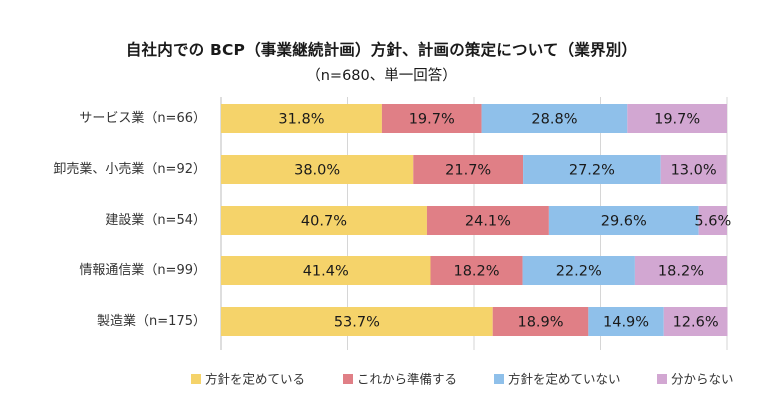  I want to click on data-label: 41.4%, so click(326, 272).